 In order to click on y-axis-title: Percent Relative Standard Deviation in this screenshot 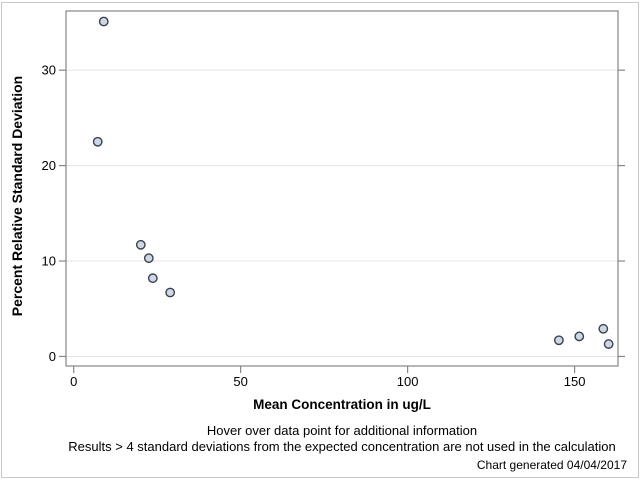, I will do `click(17, 196)`.